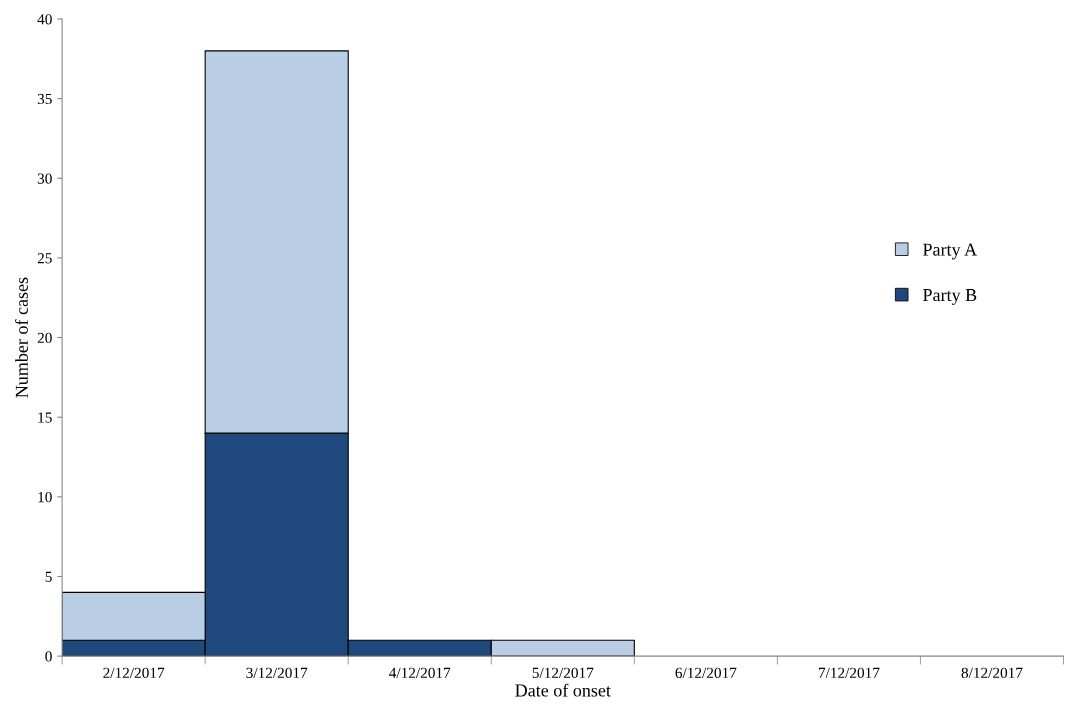 This screenshot has width=1071, height=704. I want to click on y-tick-label: 25, so click(44, 258).